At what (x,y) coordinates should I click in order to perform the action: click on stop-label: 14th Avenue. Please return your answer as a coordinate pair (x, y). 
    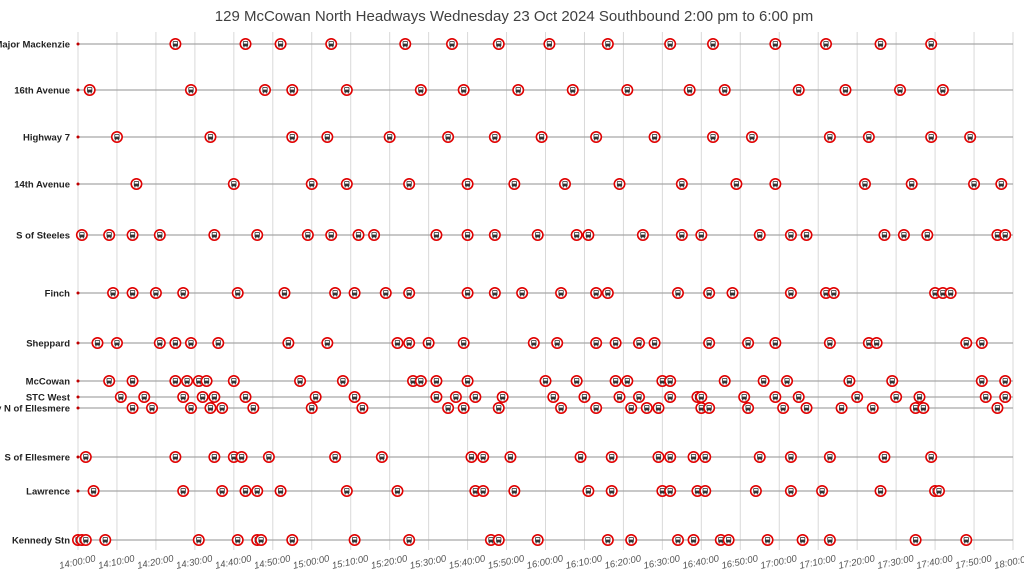
    Looking at the image, I should click on (42, 185).